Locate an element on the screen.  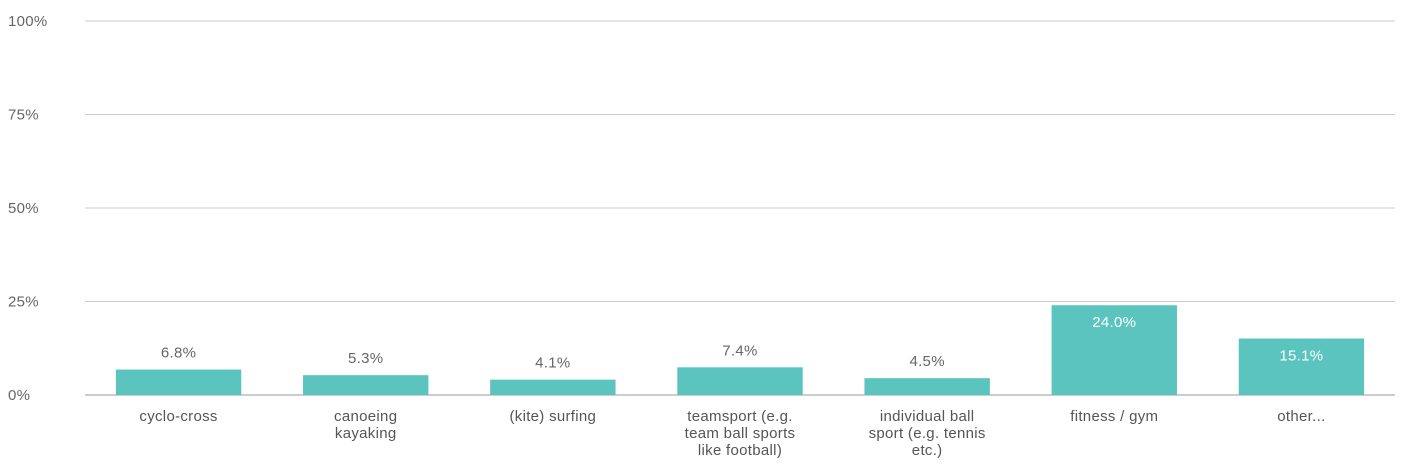
y-tick-label: 50% is located at coordinates (23, 208).